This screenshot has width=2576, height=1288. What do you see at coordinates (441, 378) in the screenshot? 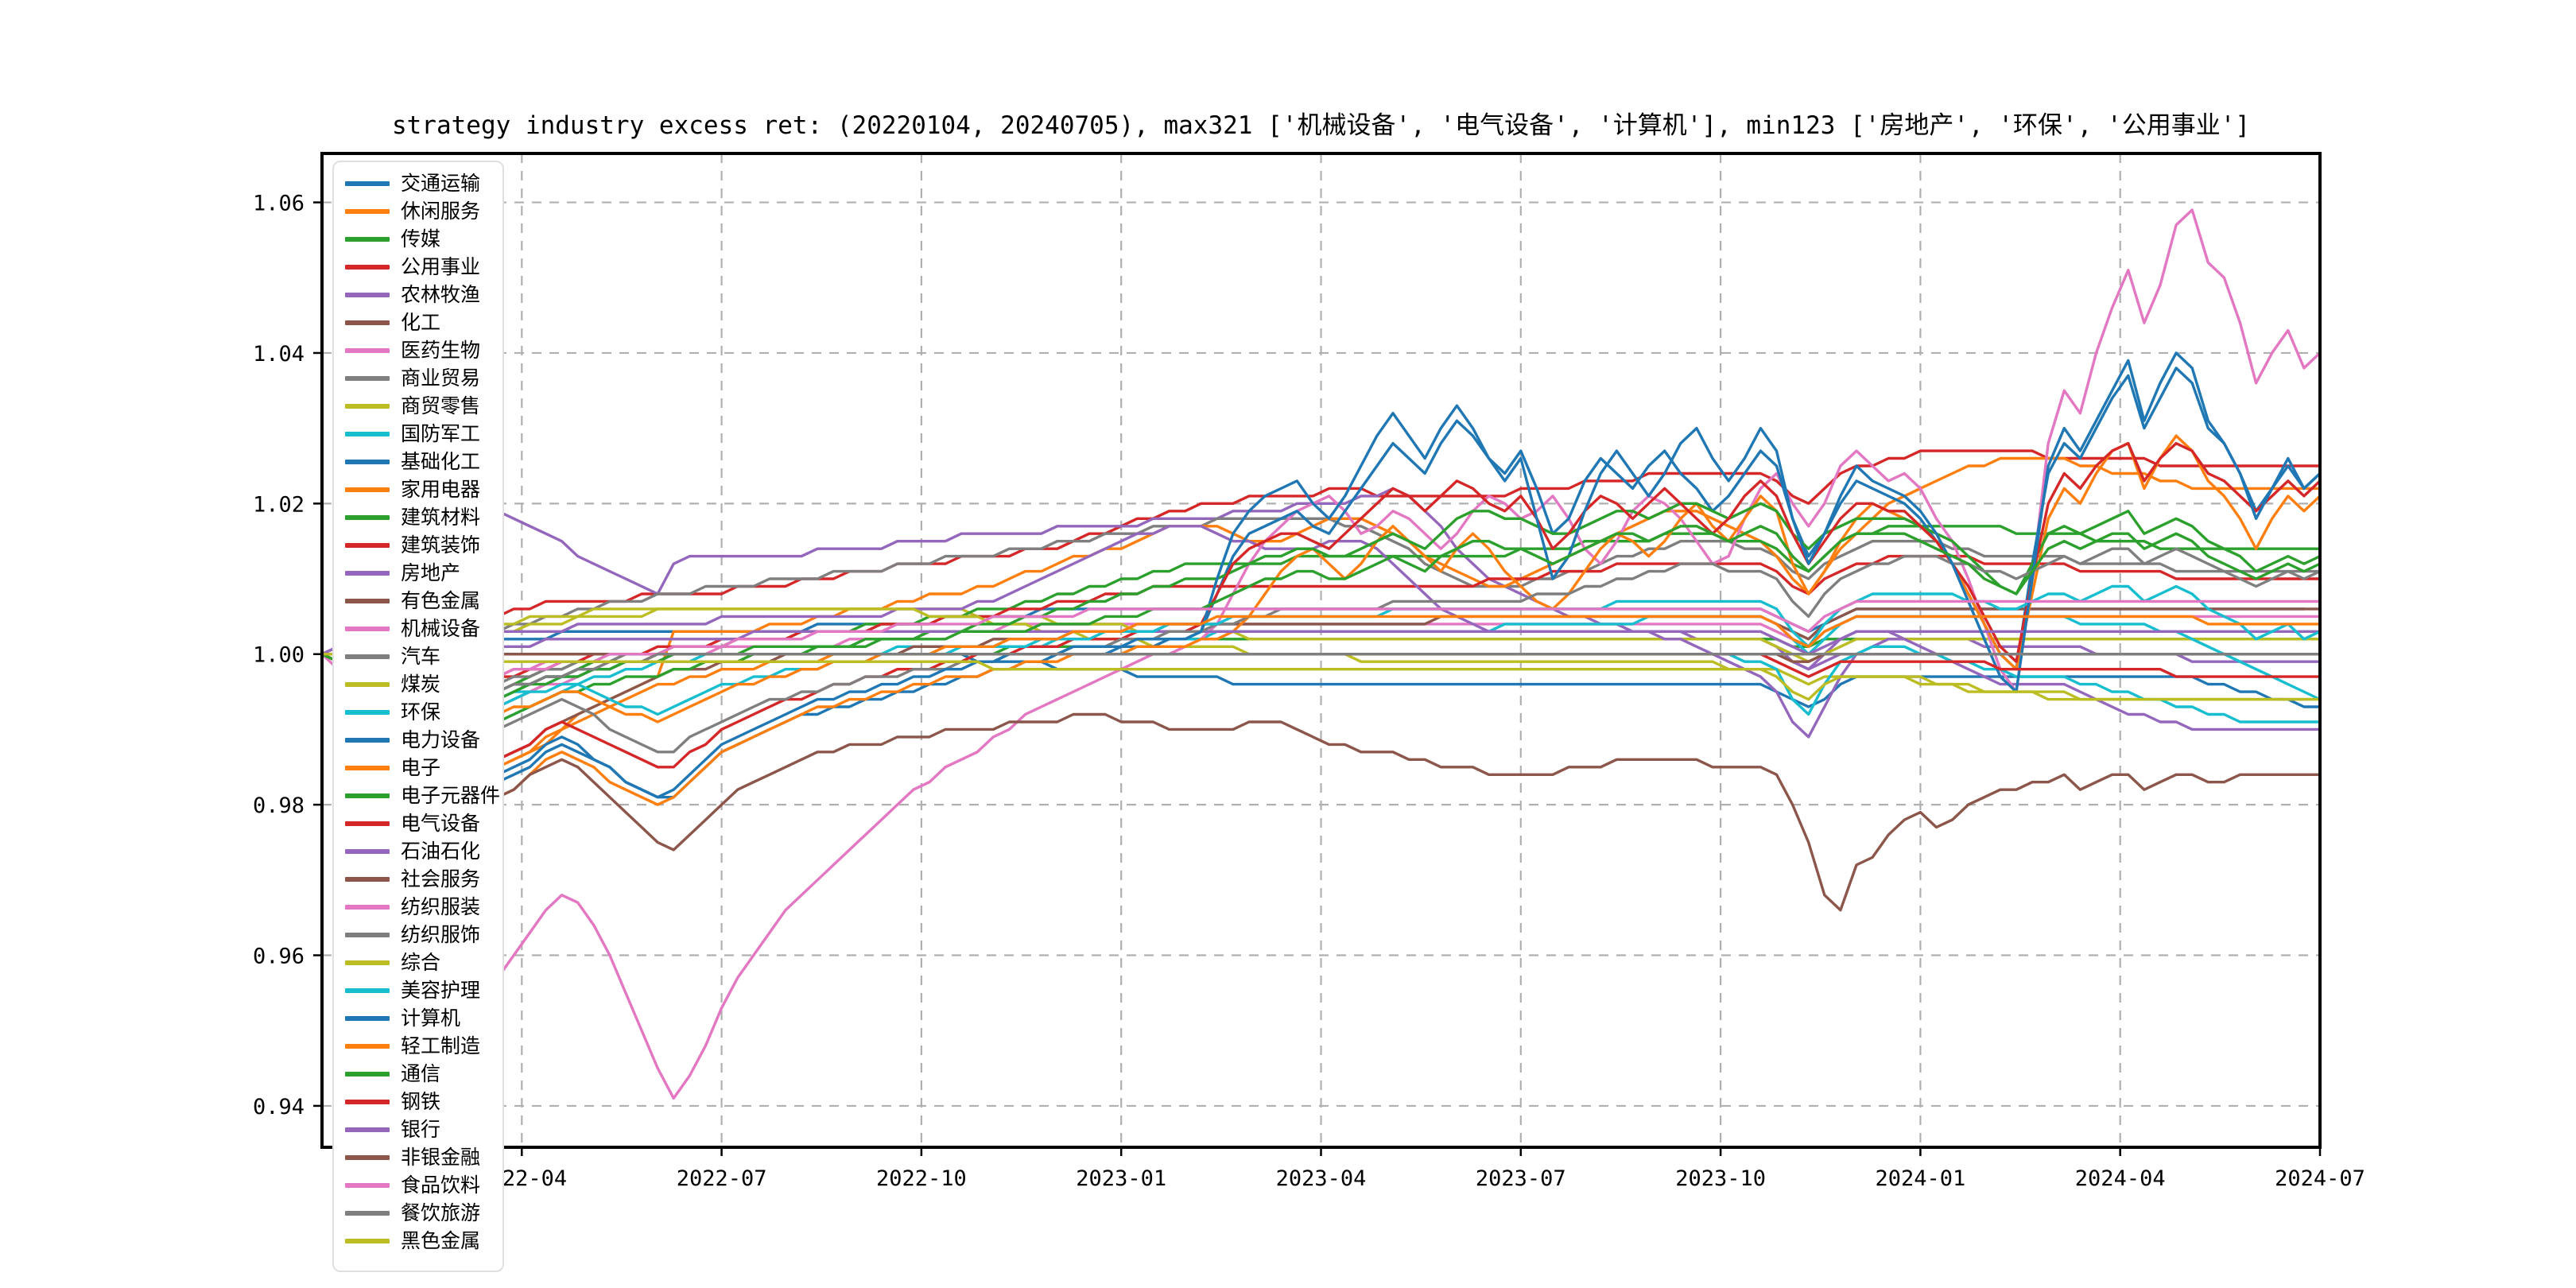
I see `legend-item-label: 商业贸易` at bounding box center [441, 378].